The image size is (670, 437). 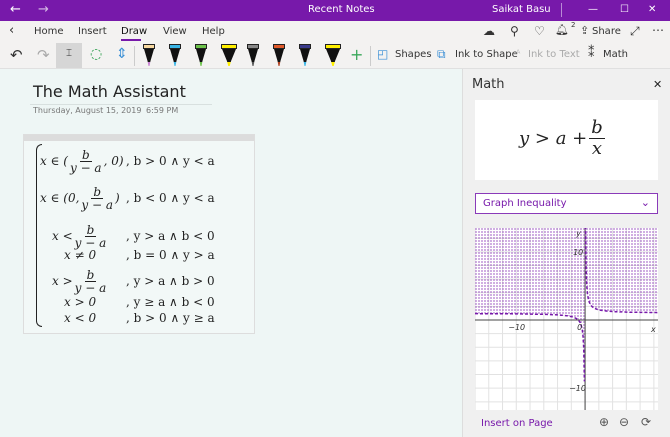 I want to click on add-pen-icon: +, so click(x=357, y=54).